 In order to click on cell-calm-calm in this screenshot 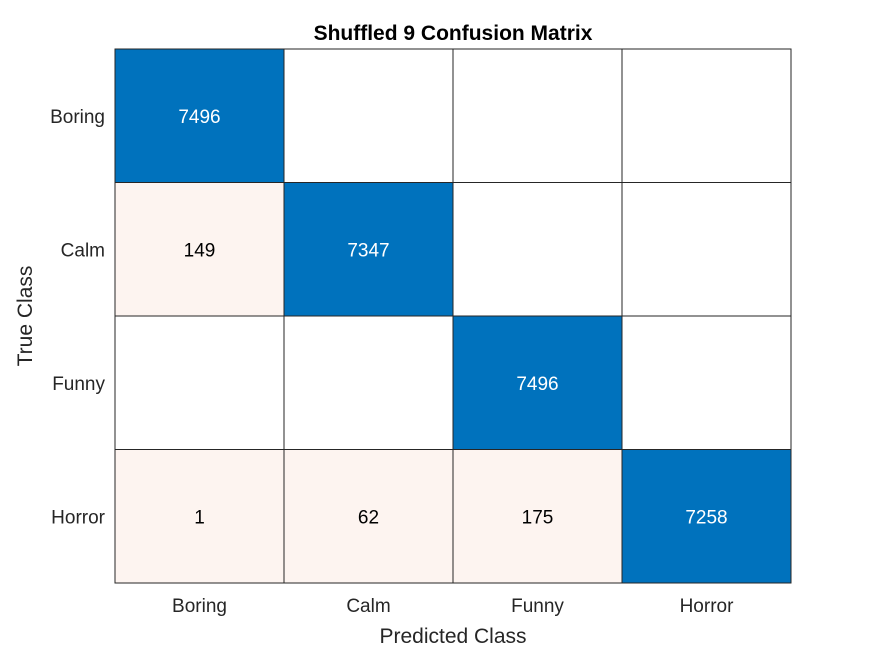, I will do `click(368, 249)`.